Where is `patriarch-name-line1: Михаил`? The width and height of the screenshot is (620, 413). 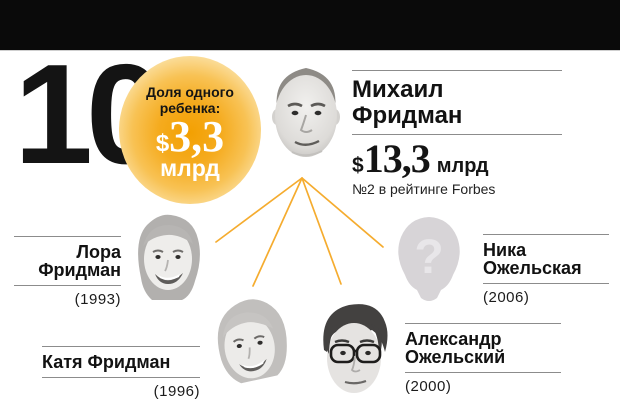
patriarch-name-line1: Михаил is located at coordinates (398, 89).